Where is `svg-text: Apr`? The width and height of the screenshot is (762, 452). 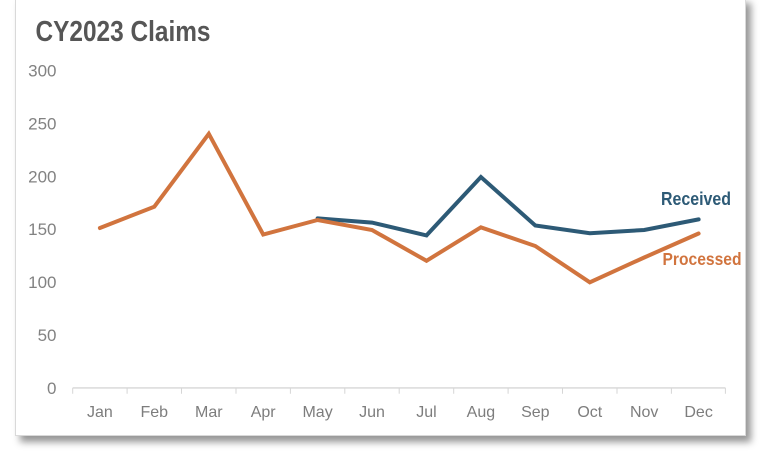 svg-text: Apr is located at coordinates (264, 412).